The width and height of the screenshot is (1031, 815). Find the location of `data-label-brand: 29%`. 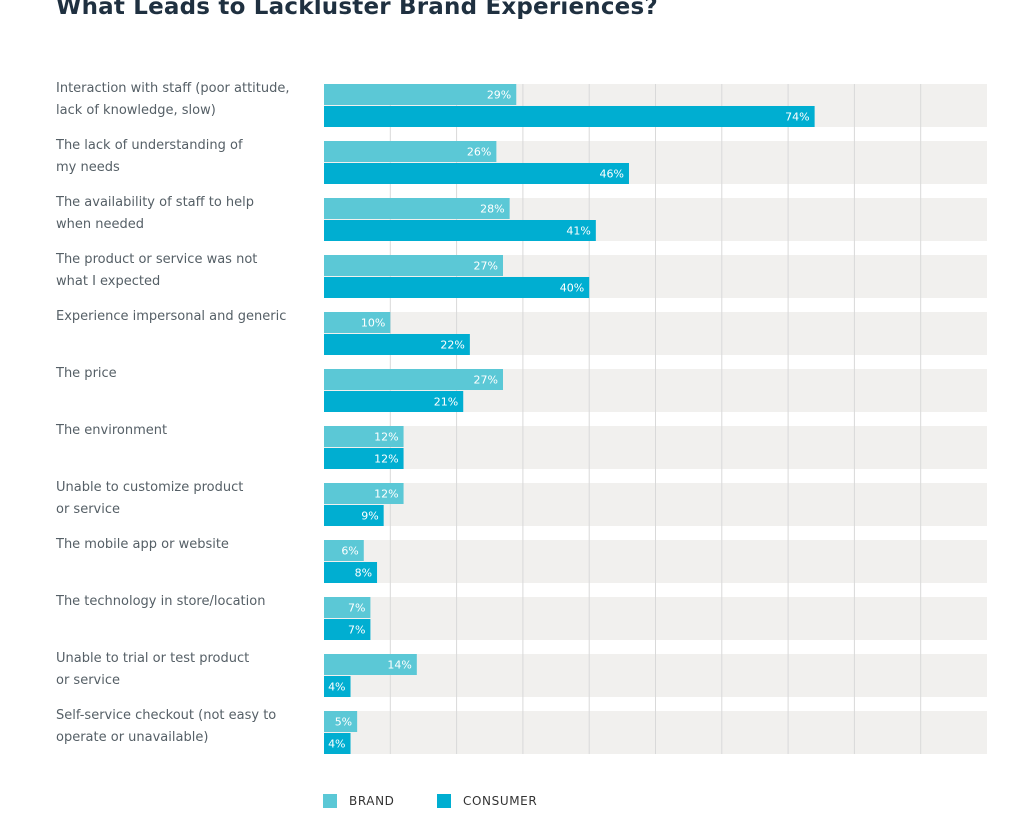

data-label-brand: 29% is located at coordinates (499, 95).